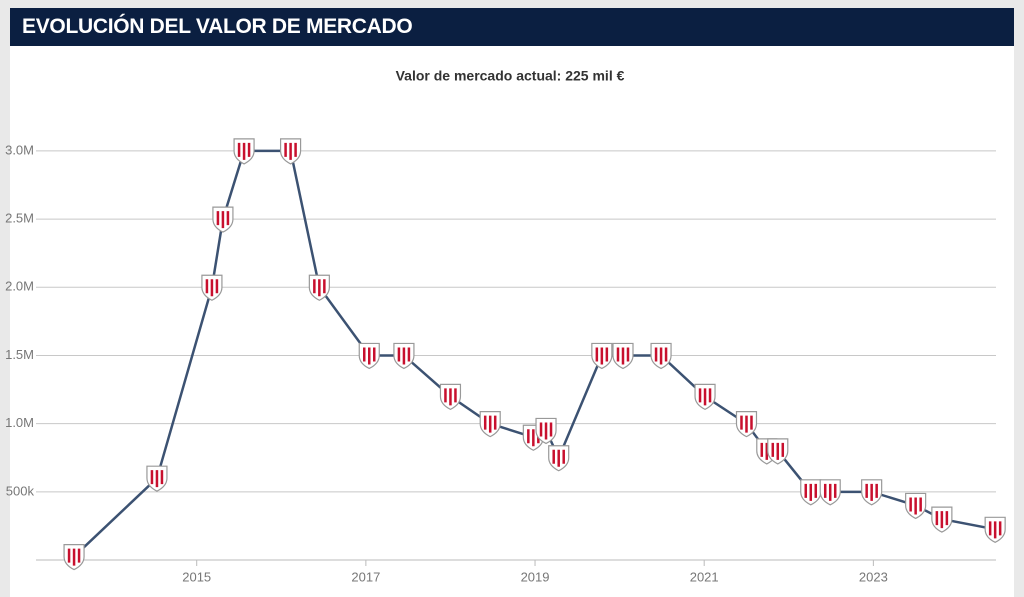 The height and width of the screenshot is (597, 1024). Describe the element at coordinates (873, 576) in the screenshot. I see `x-tick-label: 2023` at that location.